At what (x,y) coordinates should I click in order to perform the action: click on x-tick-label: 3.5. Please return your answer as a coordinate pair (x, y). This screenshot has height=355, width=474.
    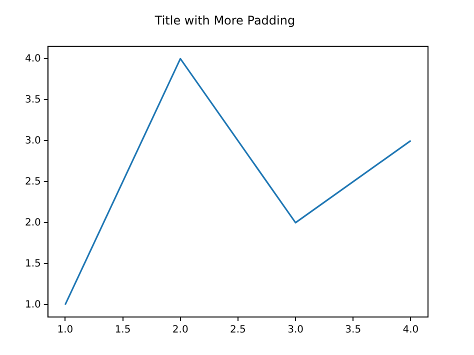
    Looking at the image, I should click on (353, 330).